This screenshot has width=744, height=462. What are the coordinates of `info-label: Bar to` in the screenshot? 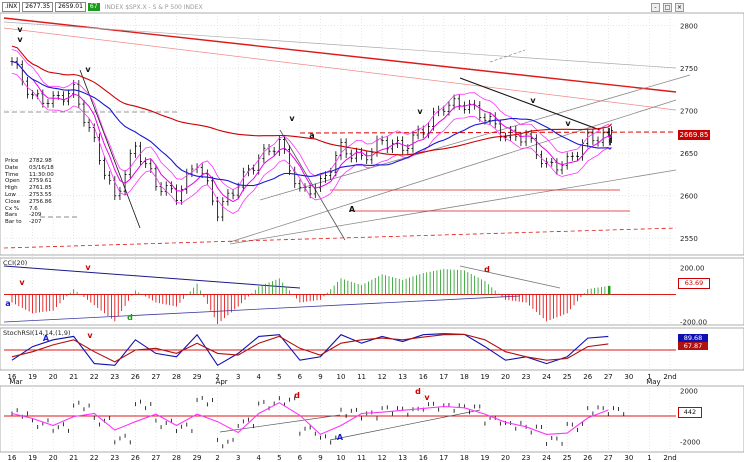 It's located at (13, 222).